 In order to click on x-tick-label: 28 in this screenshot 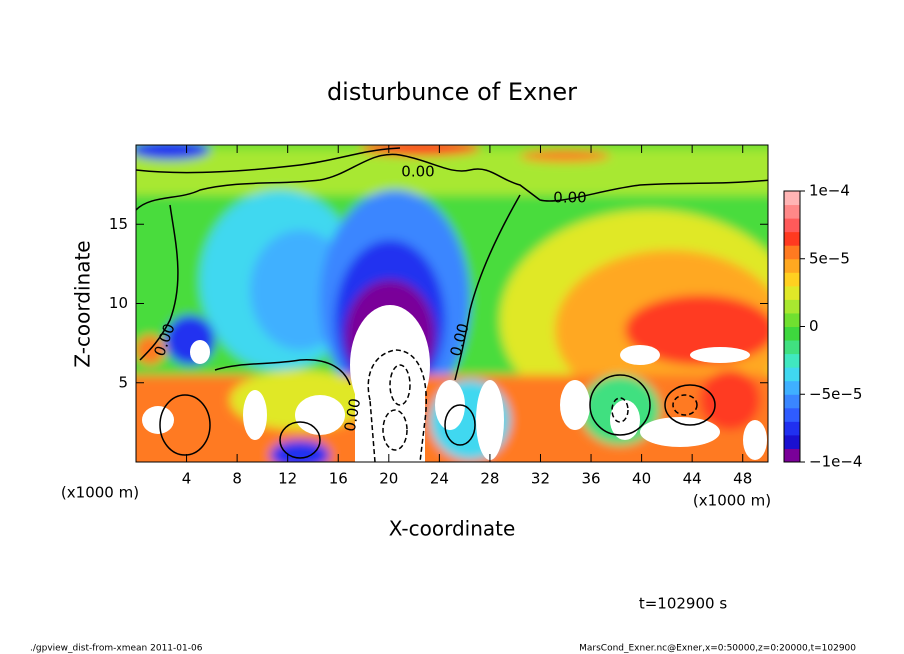, I will do `click(489, 479)`.